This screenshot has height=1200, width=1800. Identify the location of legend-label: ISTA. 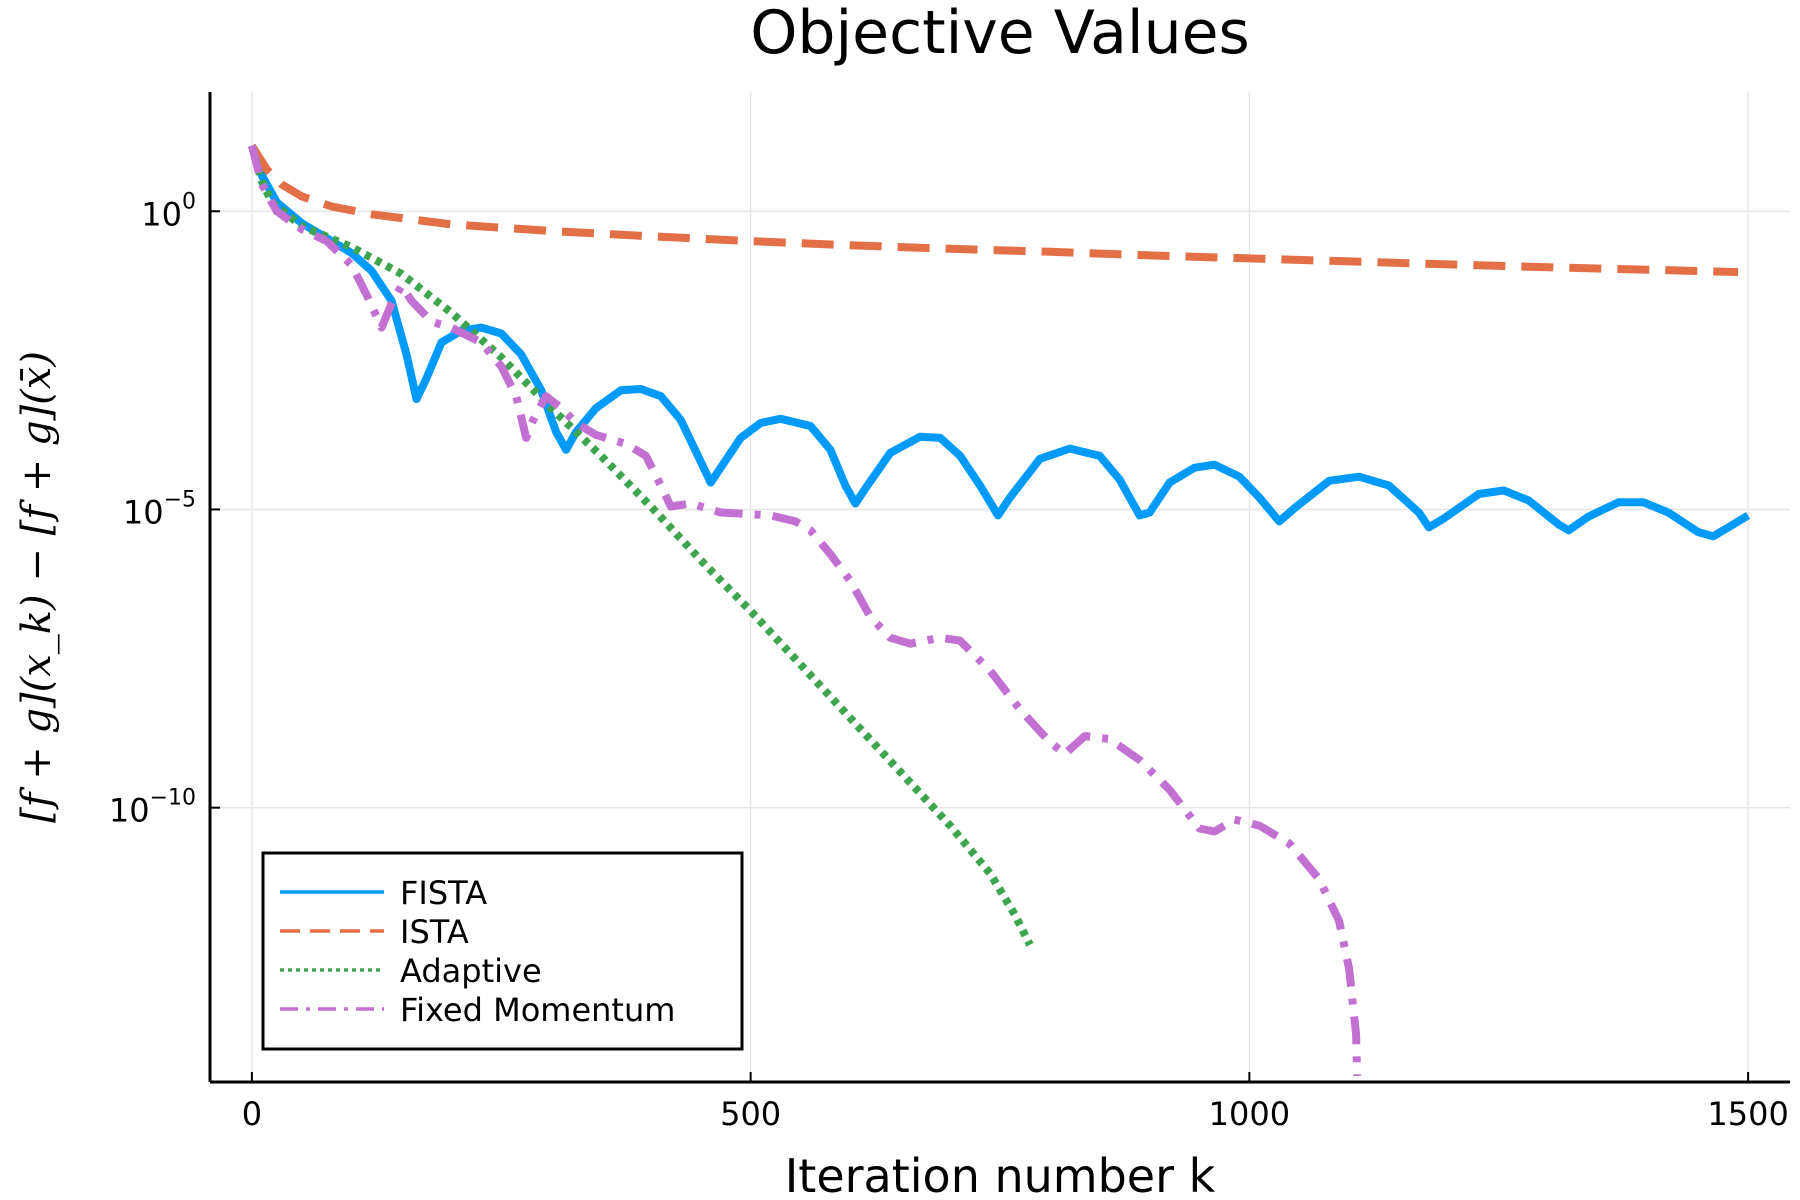
(434, 932).